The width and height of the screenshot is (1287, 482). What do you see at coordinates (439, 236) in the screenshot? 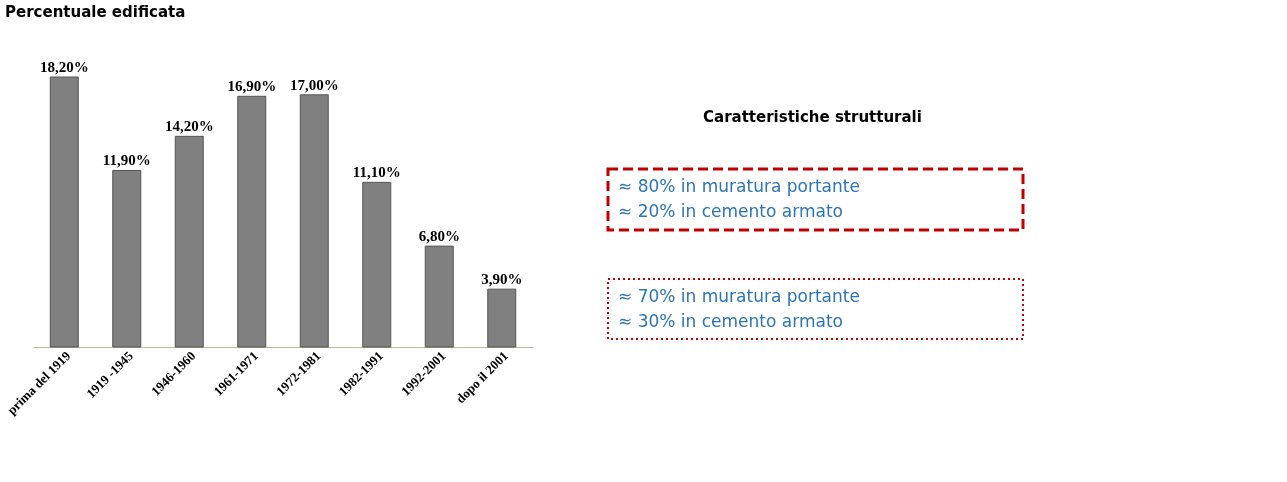
I see `data-label: 6,80%` at bounding box center [439, 236].